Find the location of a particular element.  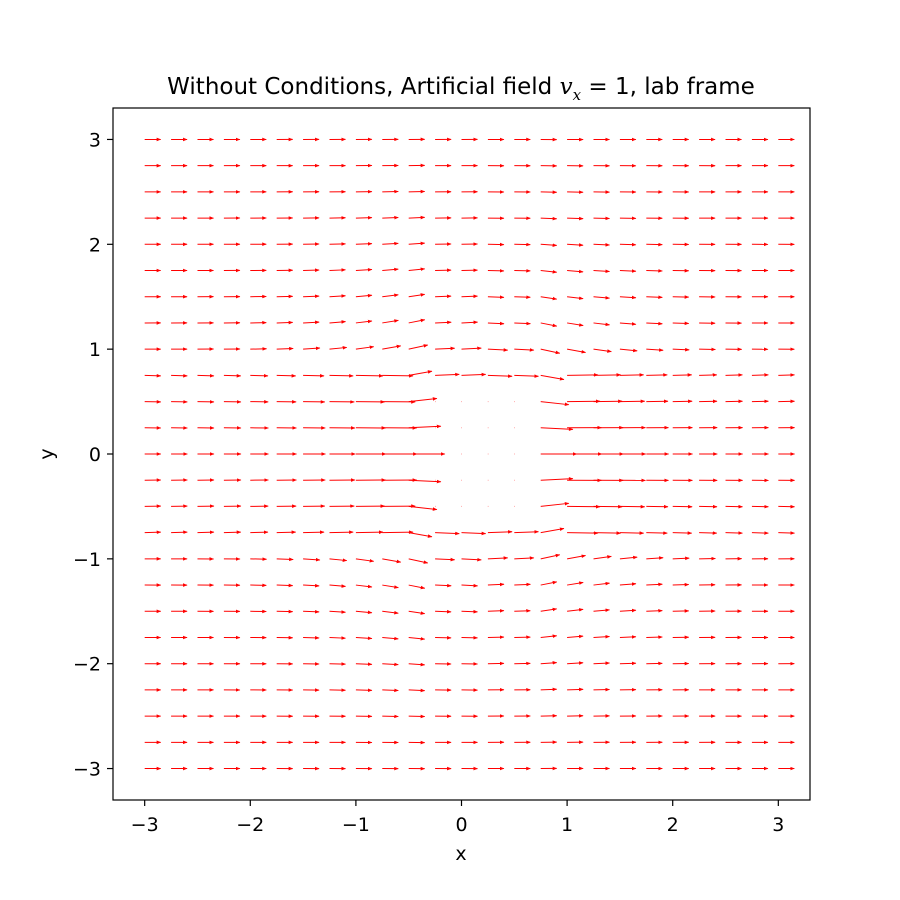

x-axis-ticks: −3 −2 −1 0 1 2 3 is located at coordinates (457, 818).